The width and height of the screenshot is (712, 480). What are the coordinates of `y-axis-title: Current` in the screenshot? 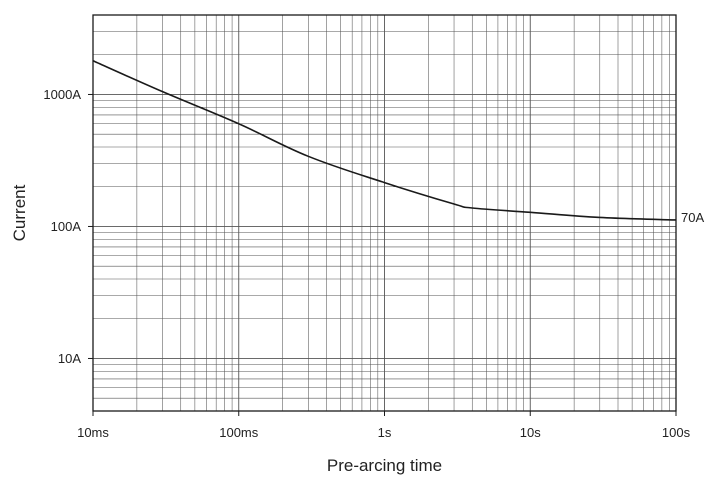 It's located at (19, 212).